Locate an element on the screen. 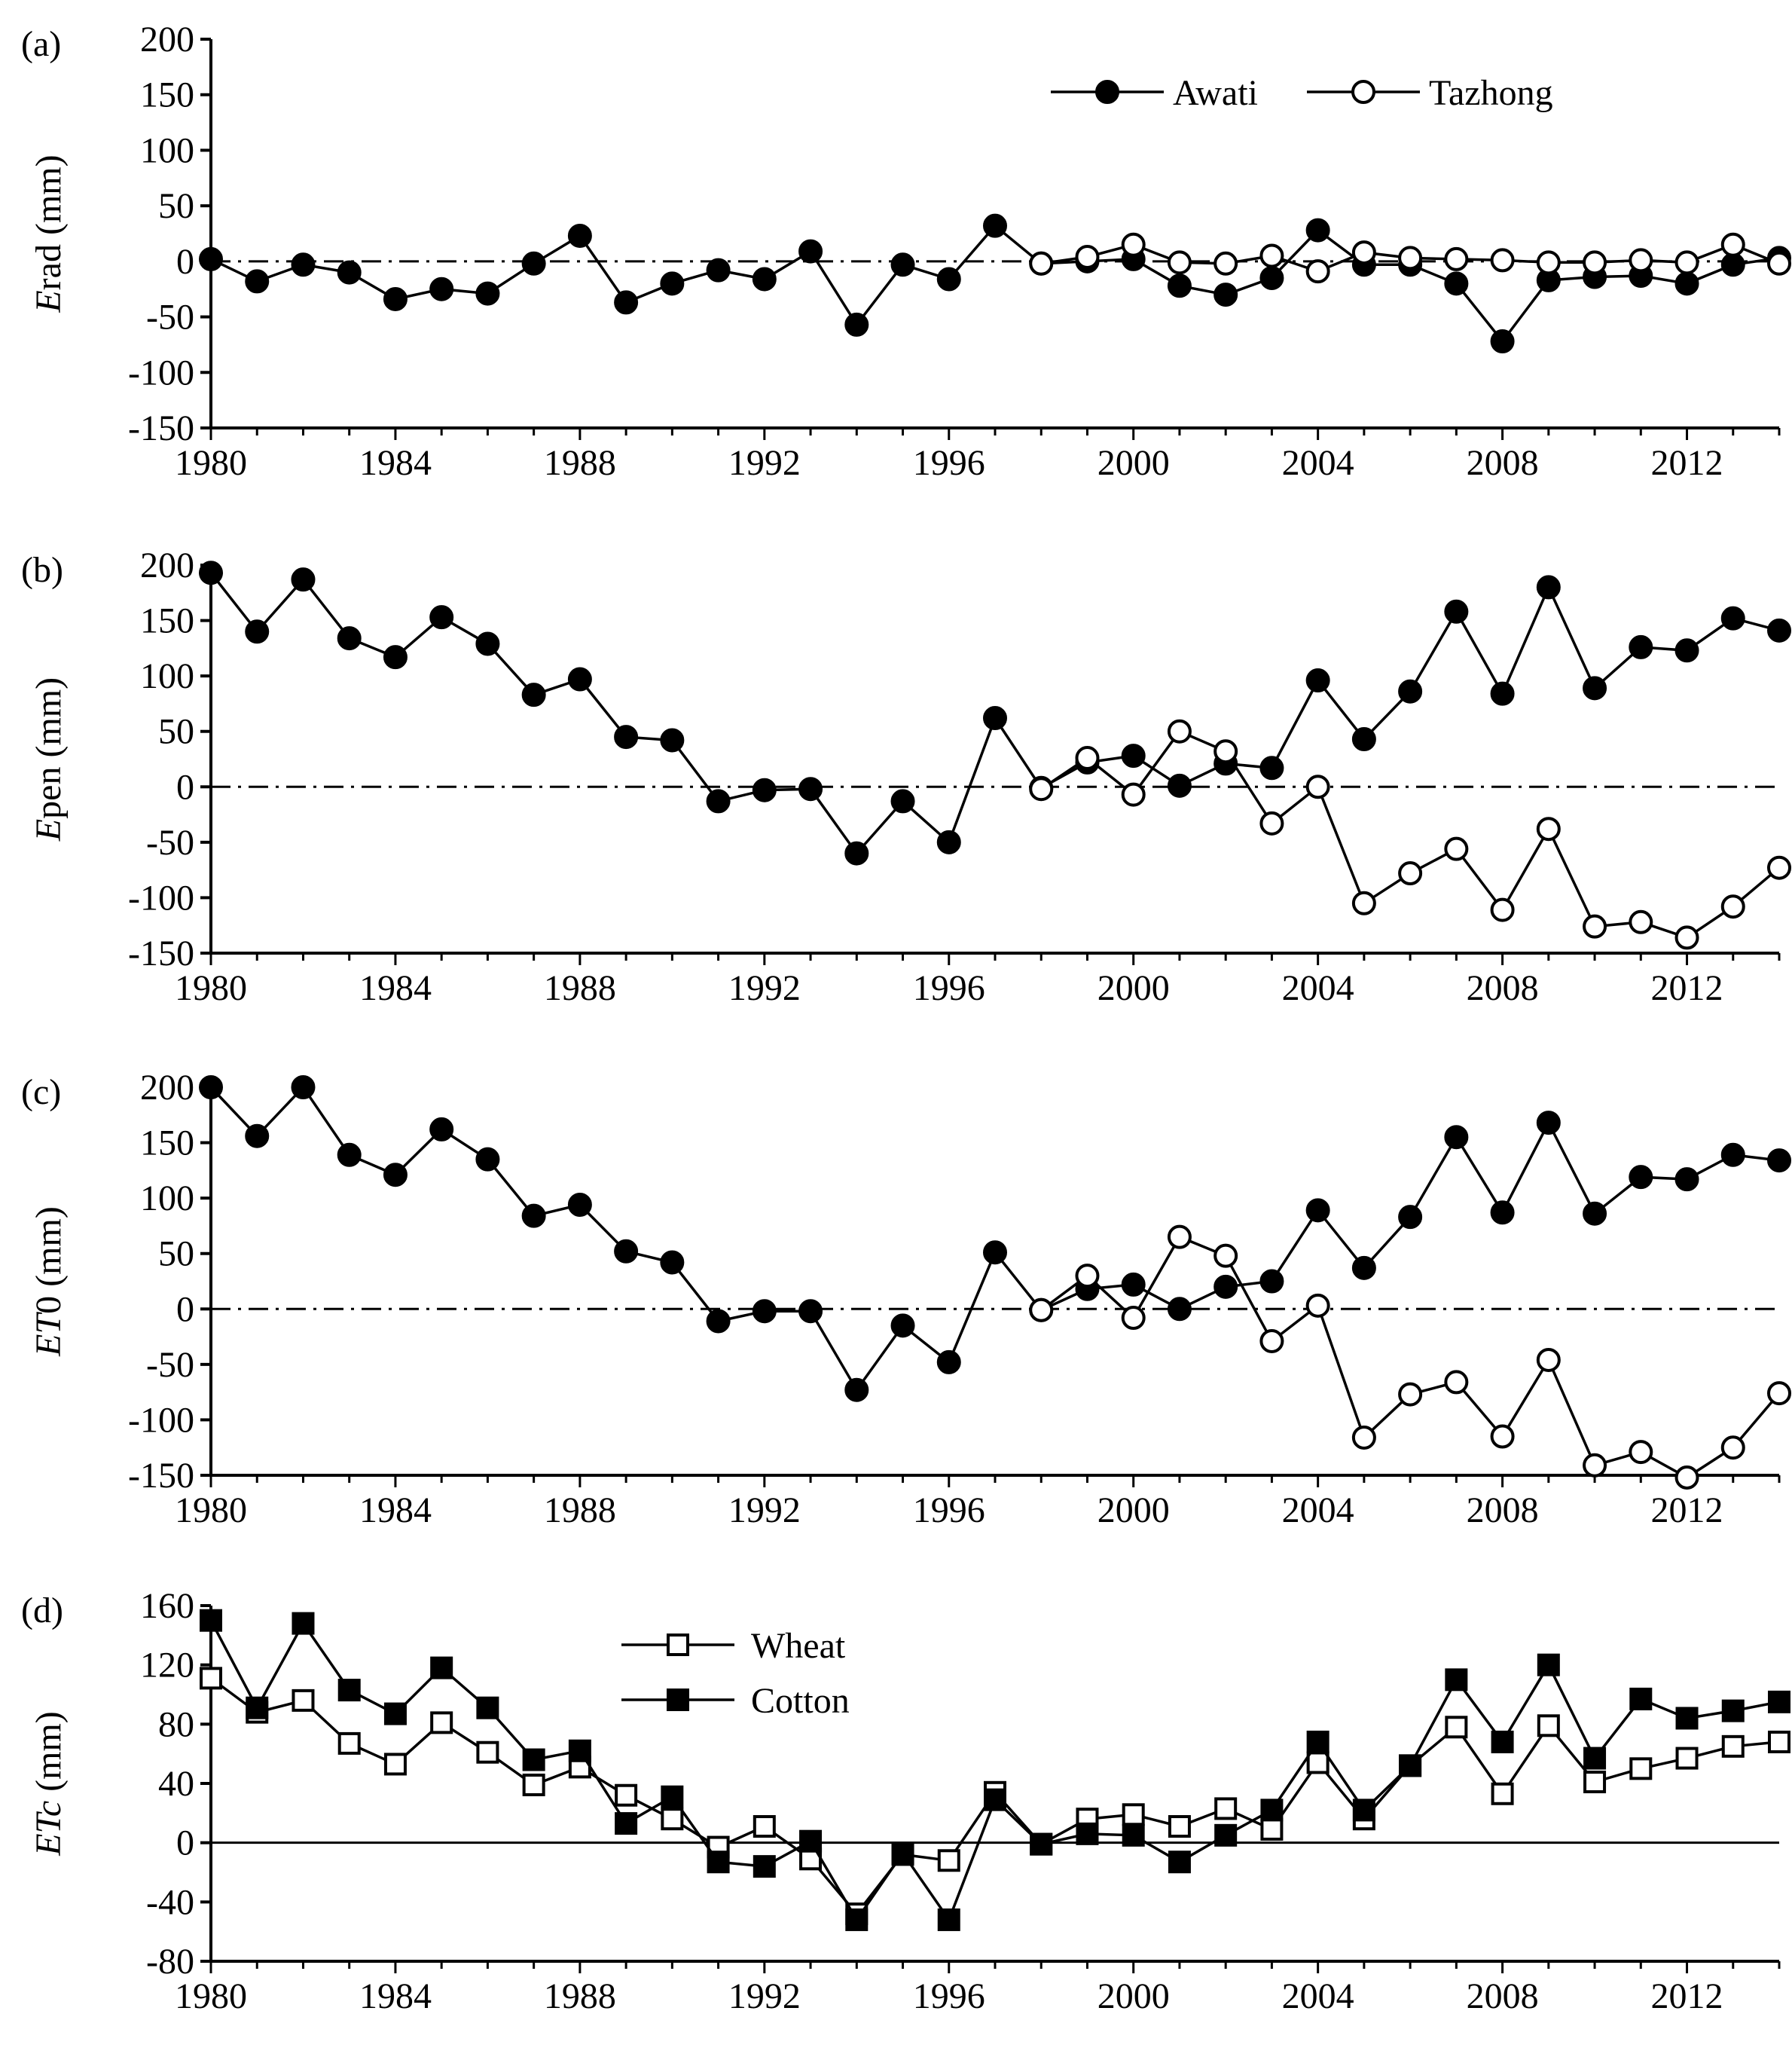  x-tick-label: 1984 is located at coordinates (395, 1510).